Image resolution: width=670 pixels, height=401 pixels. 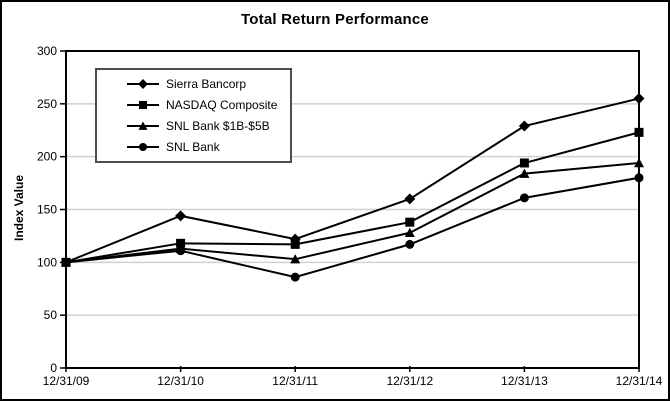 What do you see at coordinates (193, 146) in the screenshot?
I see `legend-label: SNL Bank` at bounding box center [193, 146].